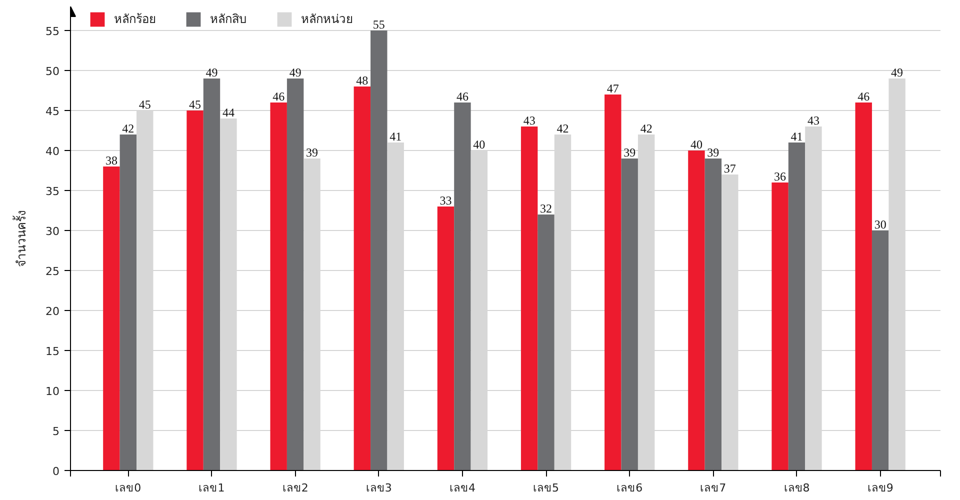  I want to click on x-tick-label: เลข5, so click(546, 488).